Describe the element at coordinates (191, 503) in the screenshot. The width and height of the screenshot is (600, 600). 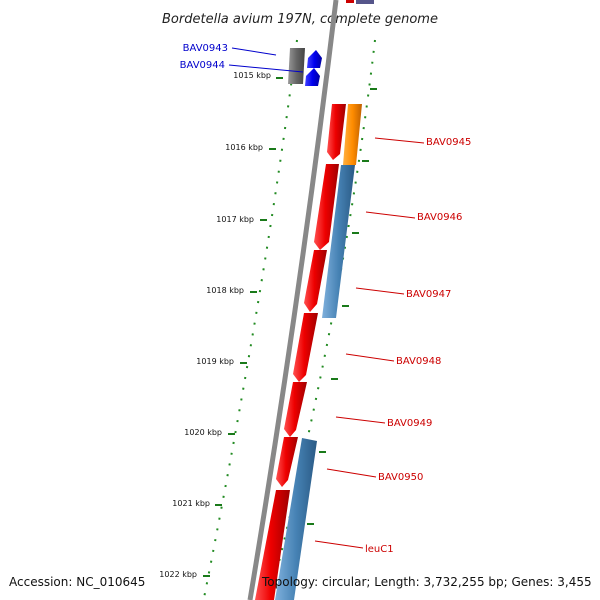
I see `tick-label-1021: 1021 kbp` at that location.